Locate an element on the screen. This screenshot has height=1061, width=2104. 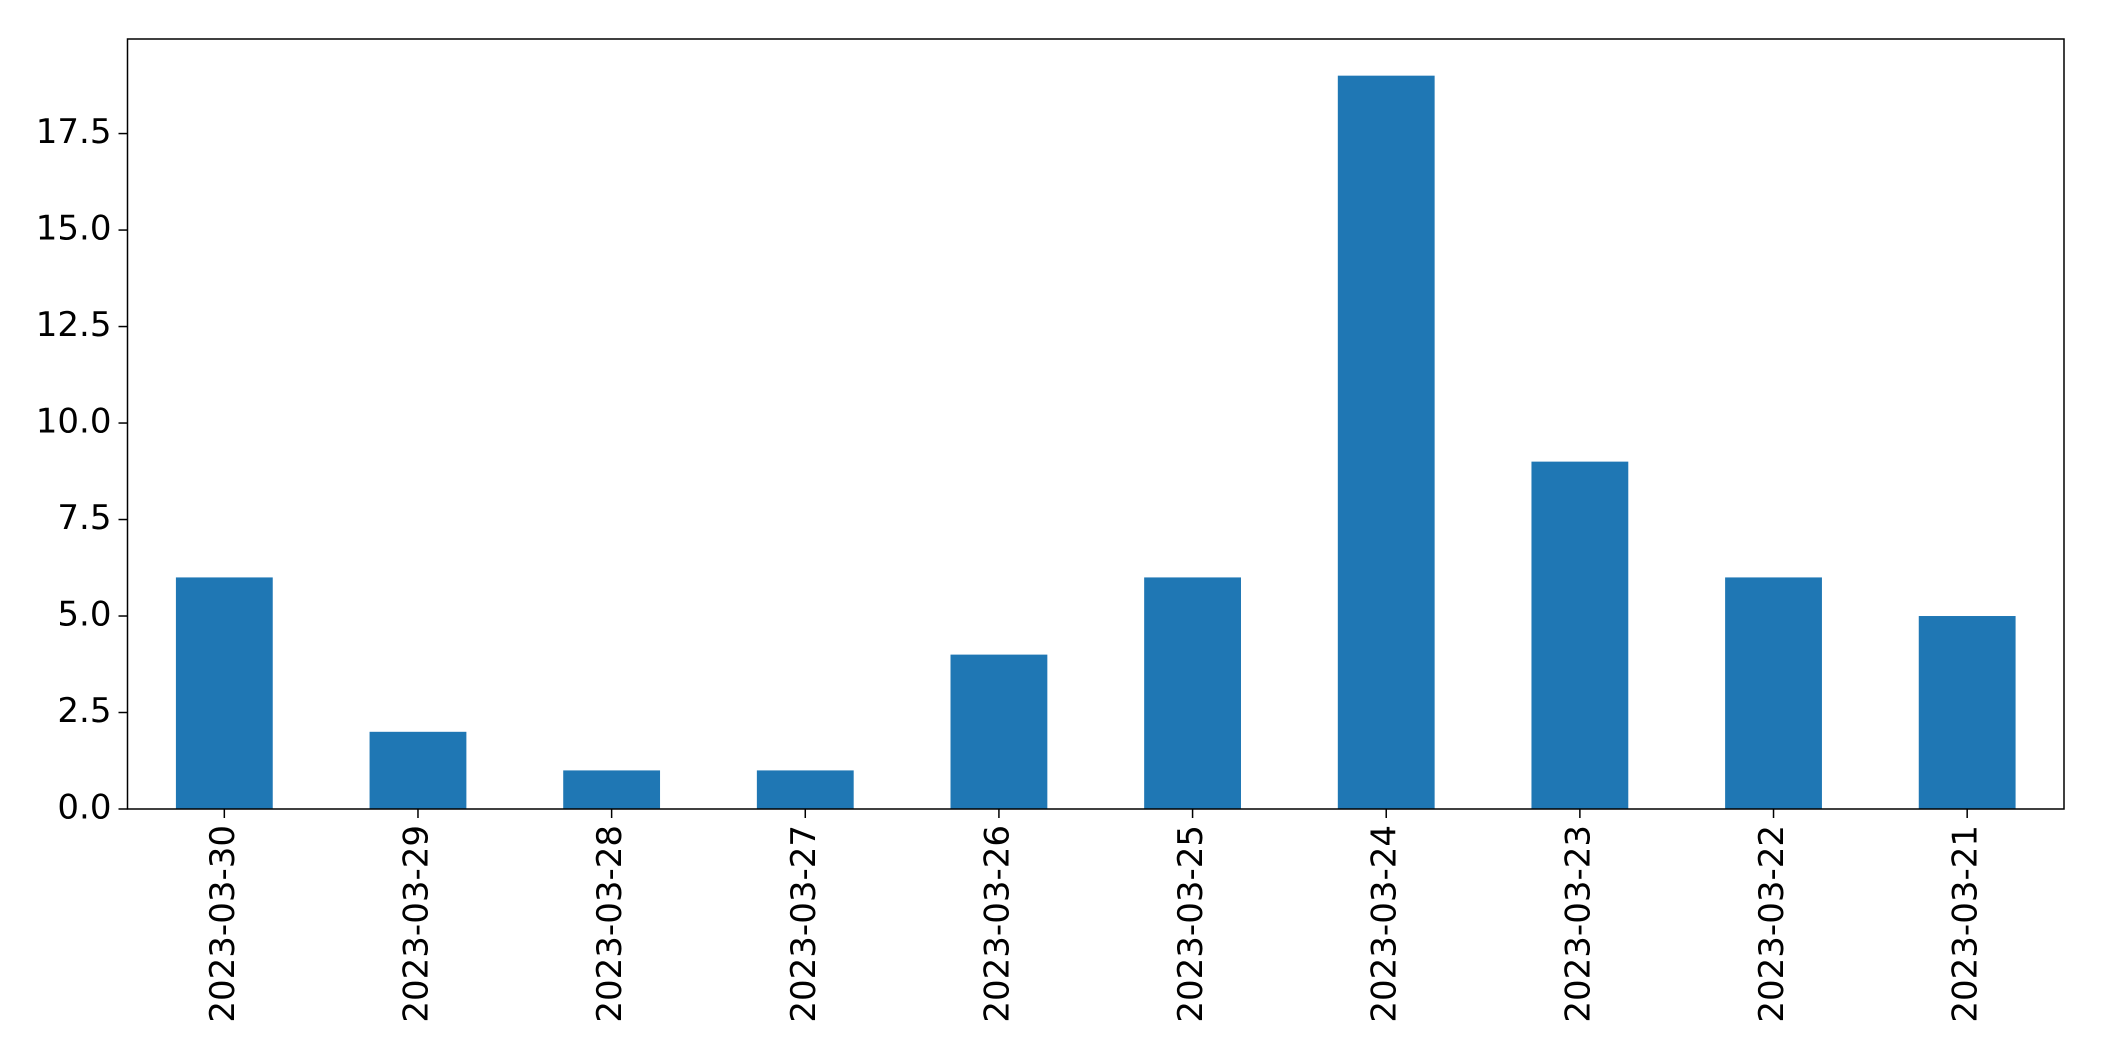
x-tick-label: 2023-03-30 is located at coordinates (223, 924).